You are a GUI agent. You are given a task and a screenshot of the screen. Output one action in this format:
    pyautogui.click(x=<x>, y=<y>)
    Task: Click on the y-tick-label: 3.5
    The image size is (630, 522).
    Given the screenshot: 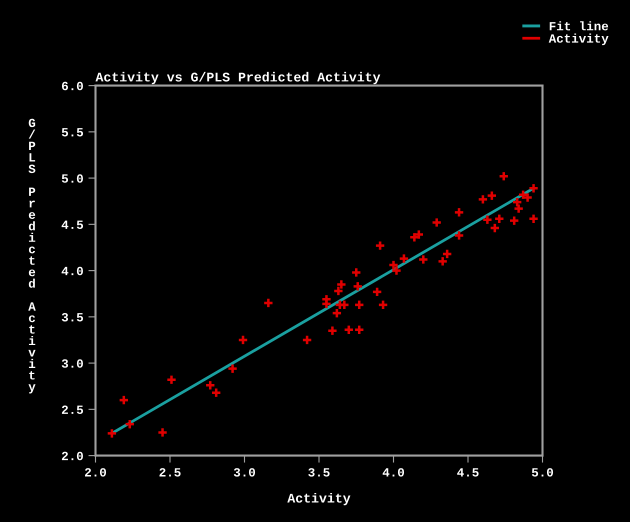 What is the action you would take?
    pyautogui.click(x=73, y=317)
    